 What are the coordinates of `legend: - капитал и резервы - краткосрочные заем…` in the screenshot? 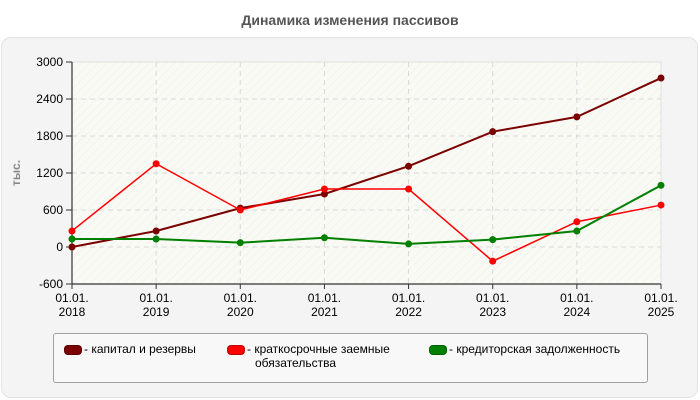 It's located at (350, 358).